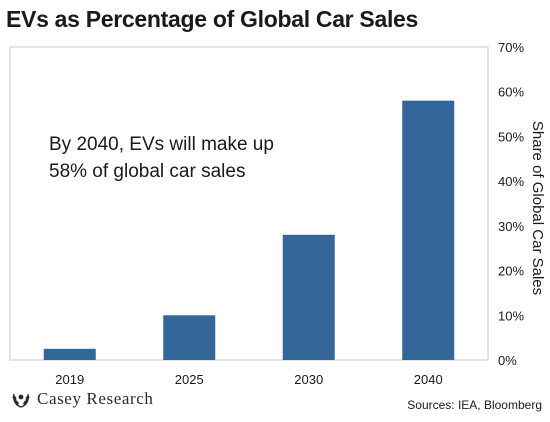  What do you see at coordinates (511, 47) in the screenshot?
I see `y-tick-label: 70%` at bounding box center [511, 47].